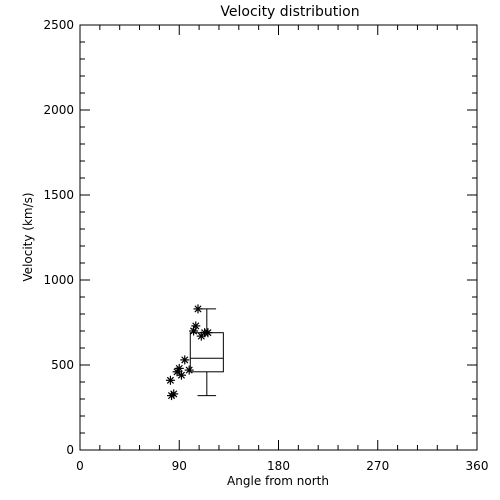 Image resolution: width=500 pixels, height=500 pixels. I want to click on x-tick-label: 360, so click(477, 466).